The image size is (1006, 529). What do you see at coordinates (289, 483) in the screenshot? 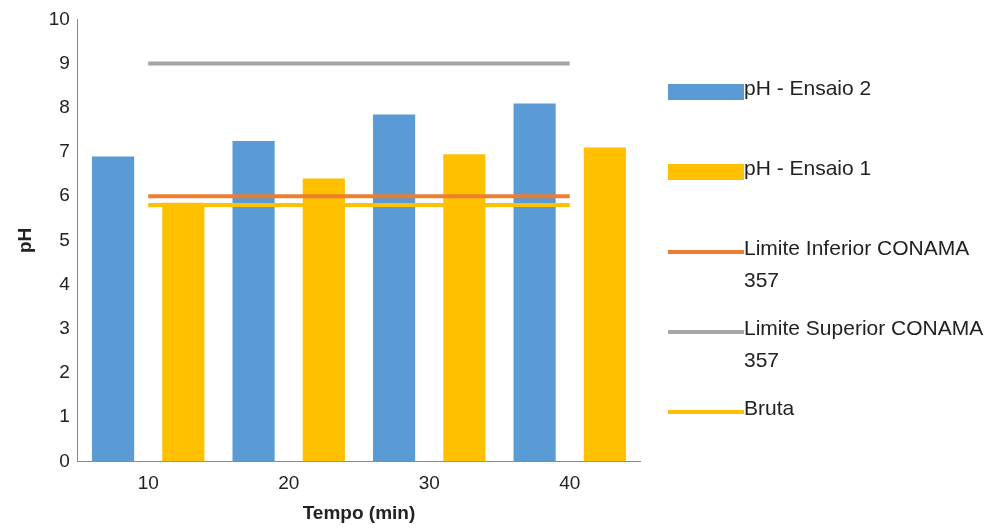
I see `x-tick-label: 20` at bounding box center [289, 483].